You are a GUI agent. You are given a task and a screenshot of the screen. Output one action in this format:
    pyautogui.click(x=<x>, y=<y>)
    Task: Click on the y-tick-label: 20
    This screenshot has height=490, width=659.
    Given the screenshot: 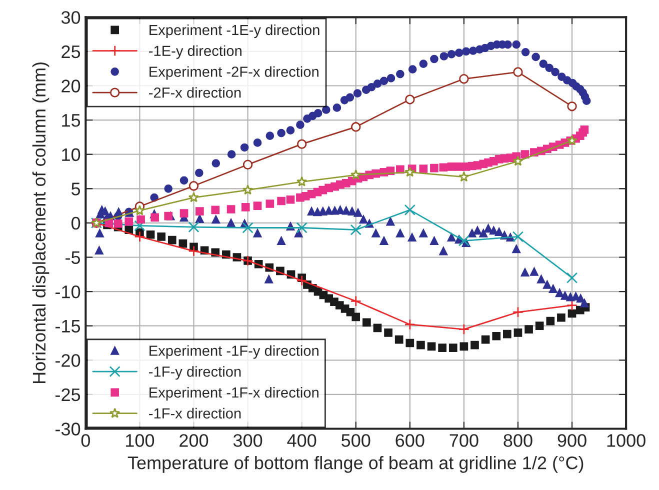 What is the action you would take?
    pyautogui.click(x=71, y=86)
    